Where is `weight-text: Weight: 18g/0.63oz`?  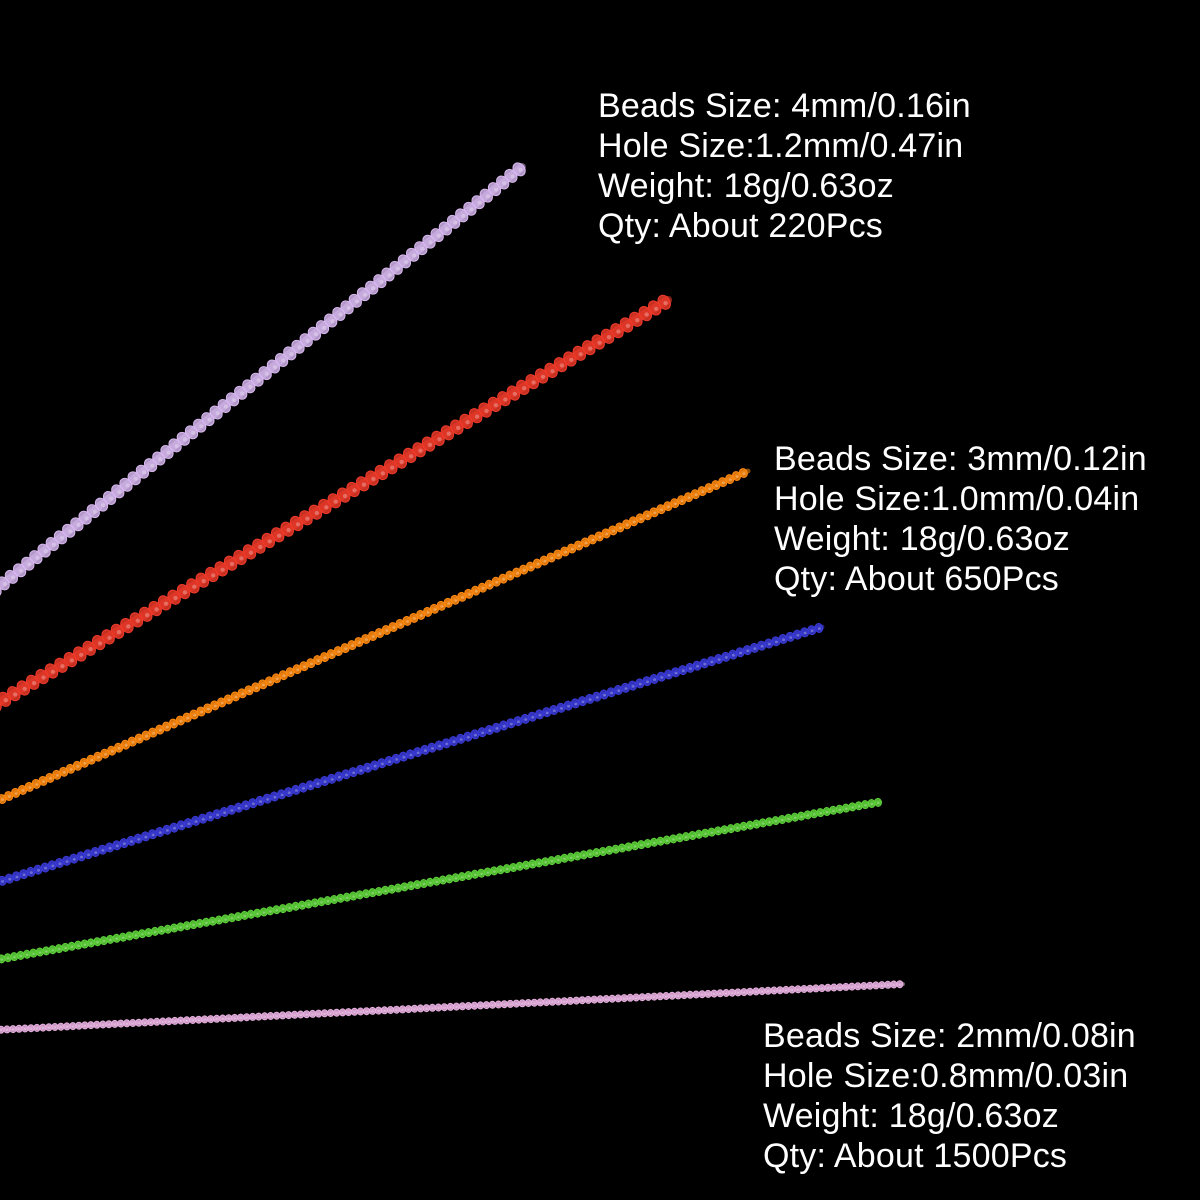 weight-text: Weight: 18g/0.63oz is located at coordinates (922, 539).